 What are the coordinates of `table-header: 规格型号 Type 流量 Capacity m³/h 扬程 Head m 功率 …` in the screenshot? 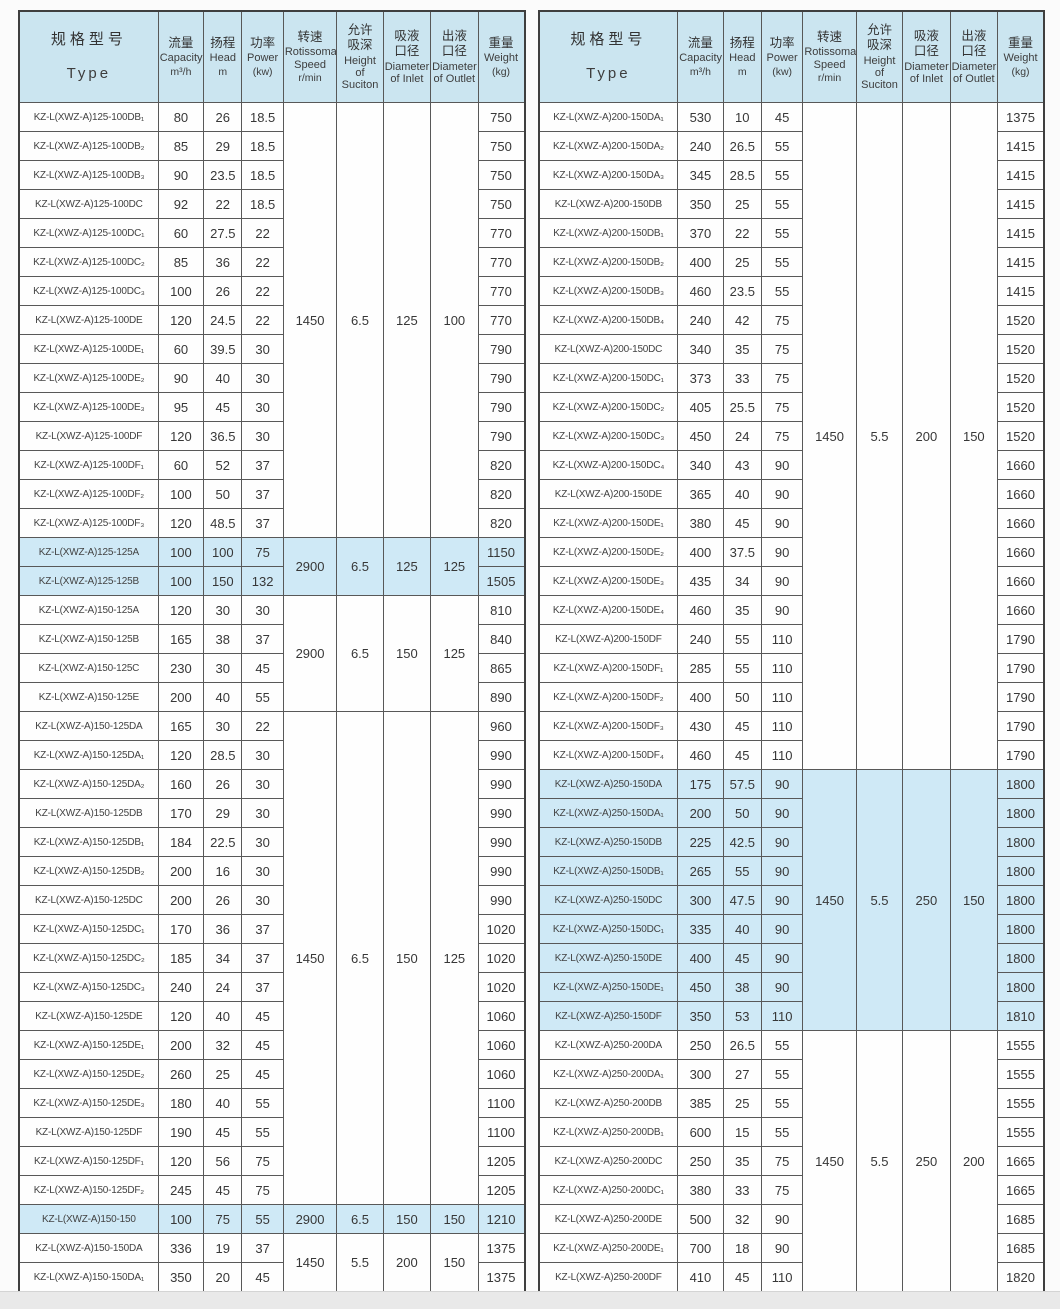 It's located at (272, 56).